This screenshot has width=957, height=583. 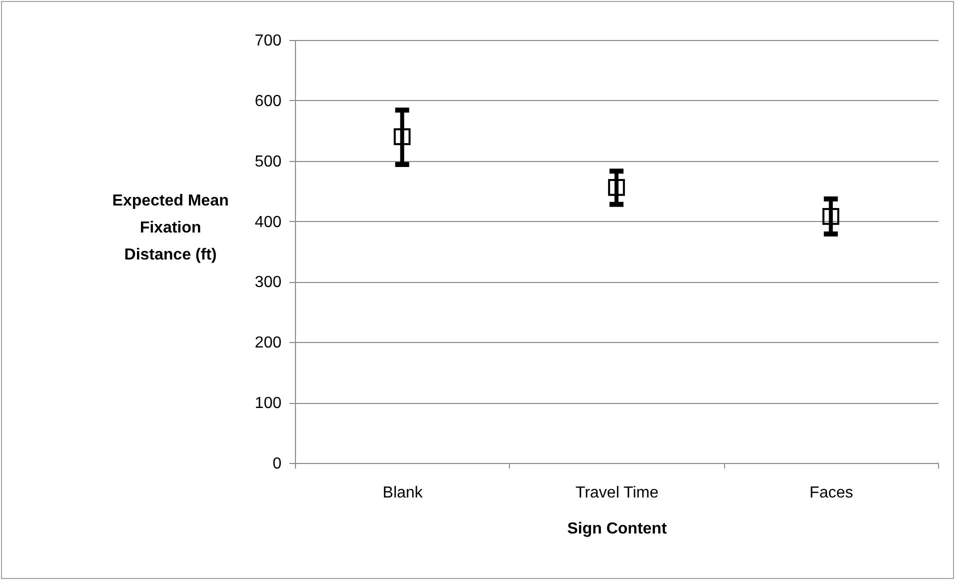 I want to click on y-tick-label: 400, so click(x=268, y=222).